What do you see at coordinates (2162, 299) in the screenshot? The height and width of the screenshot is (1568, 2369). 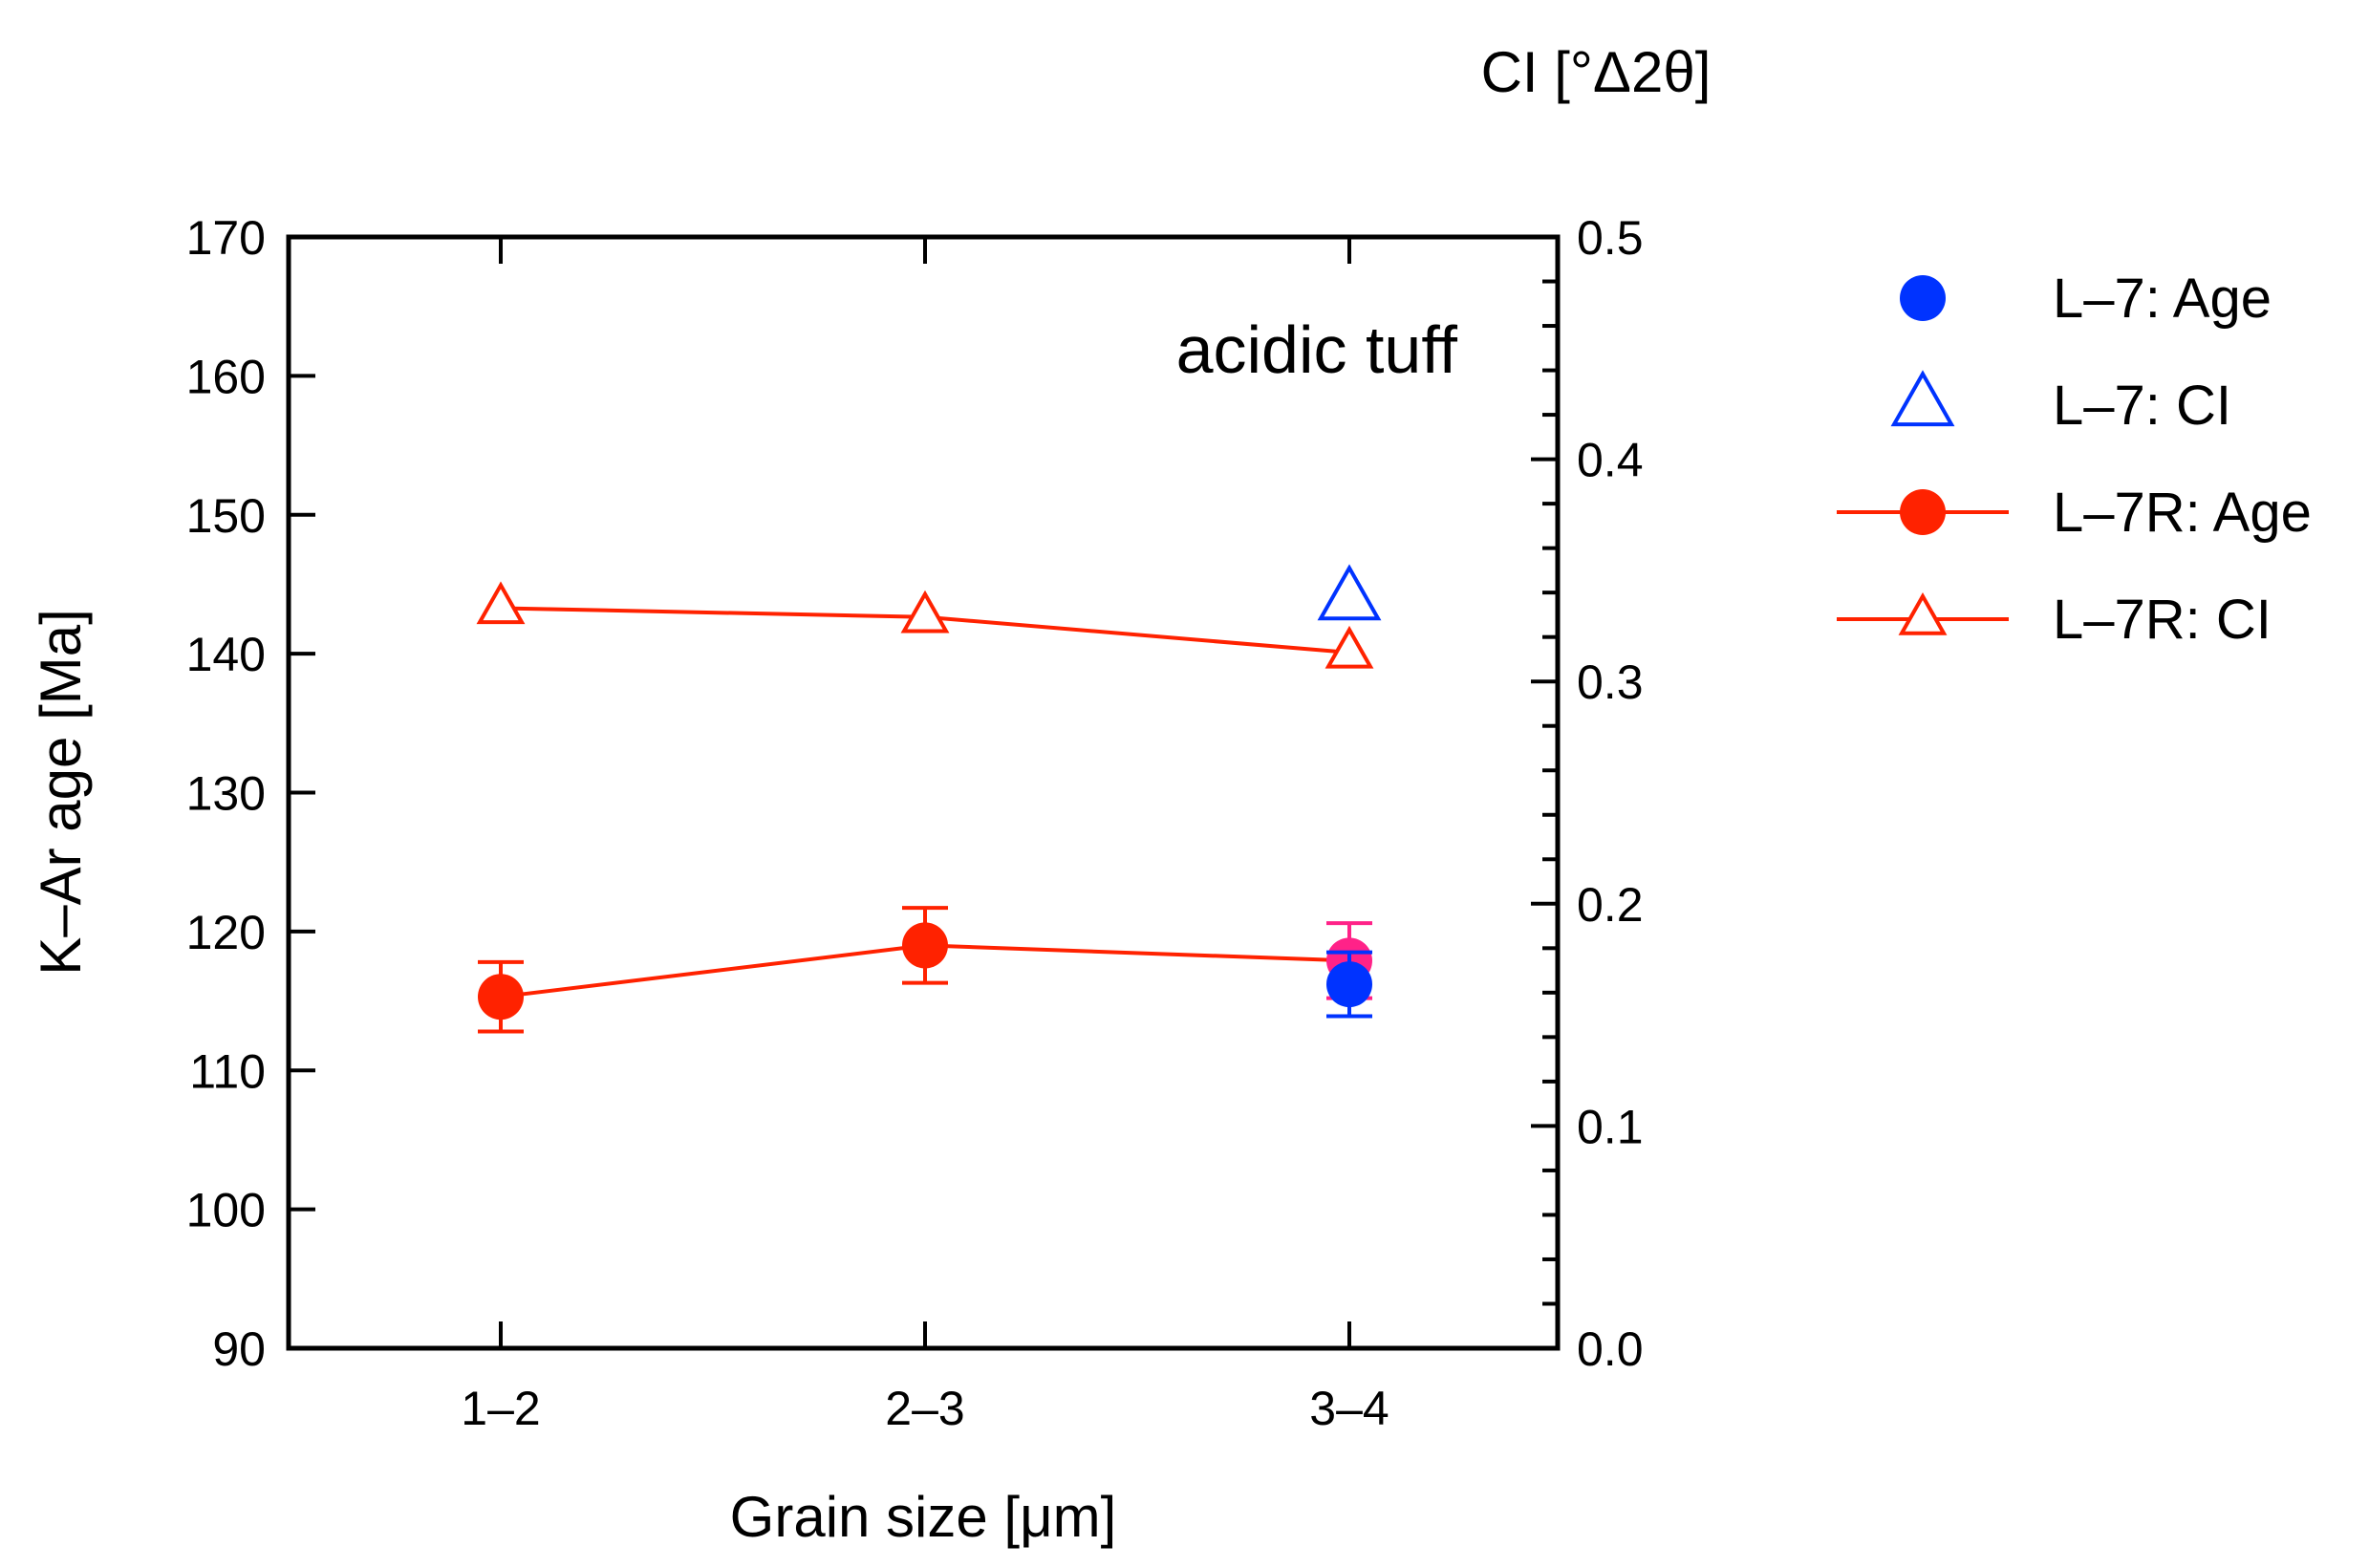 I see `legend-label: L–7: Age` at bounding box center [2162, 299].